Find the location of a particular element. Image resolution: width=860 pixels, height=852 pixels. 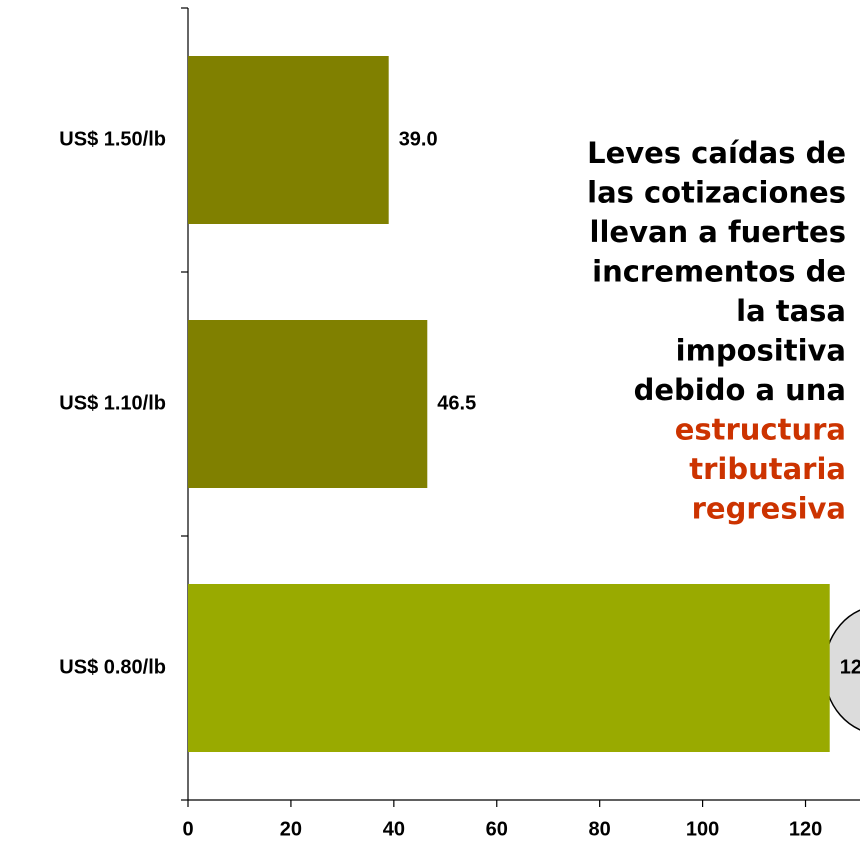

x-tick-label: 0 is located at coordinates (187, 829).